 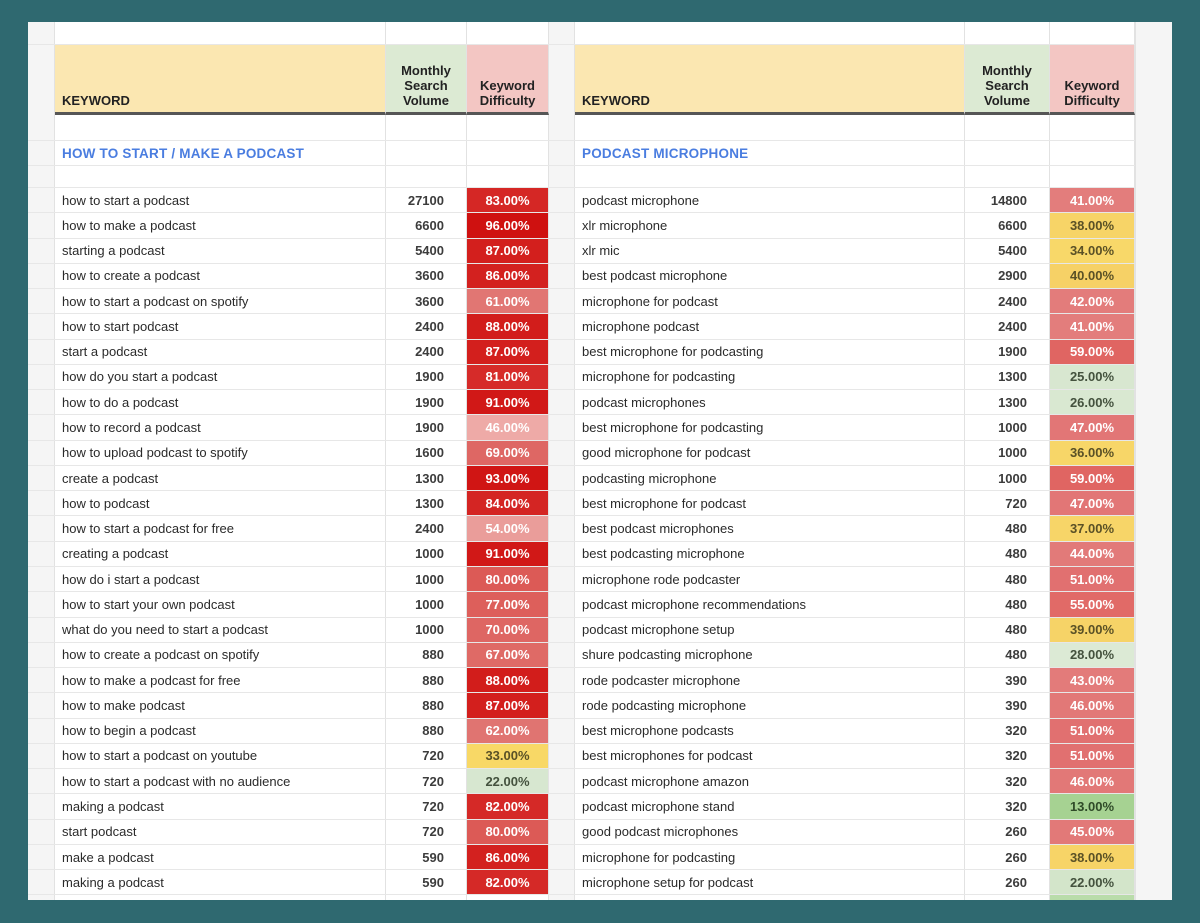 What do you see at coordinates (770, 351) in the screenshot?
I see `keyword-cell: best microphone for podcasting` at bounding box center [770, 351].